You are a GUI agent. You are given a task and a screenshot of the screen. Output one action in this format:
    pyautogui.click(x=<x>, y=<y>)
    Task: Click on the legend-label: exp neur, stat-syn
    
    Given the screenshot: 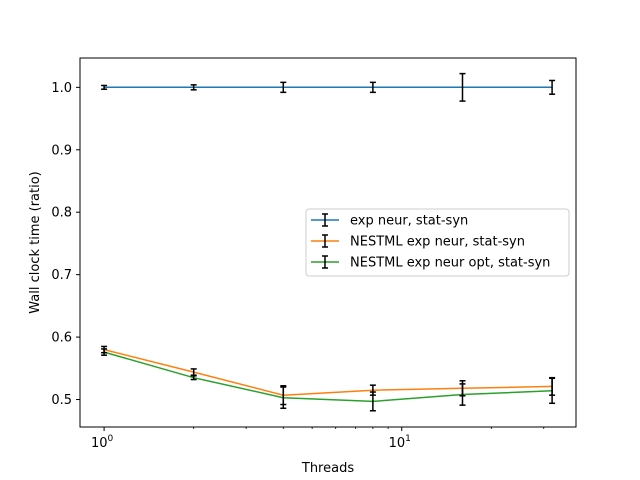 What is the action you would take?
    pyautogui.click(x=409, y=221)
    